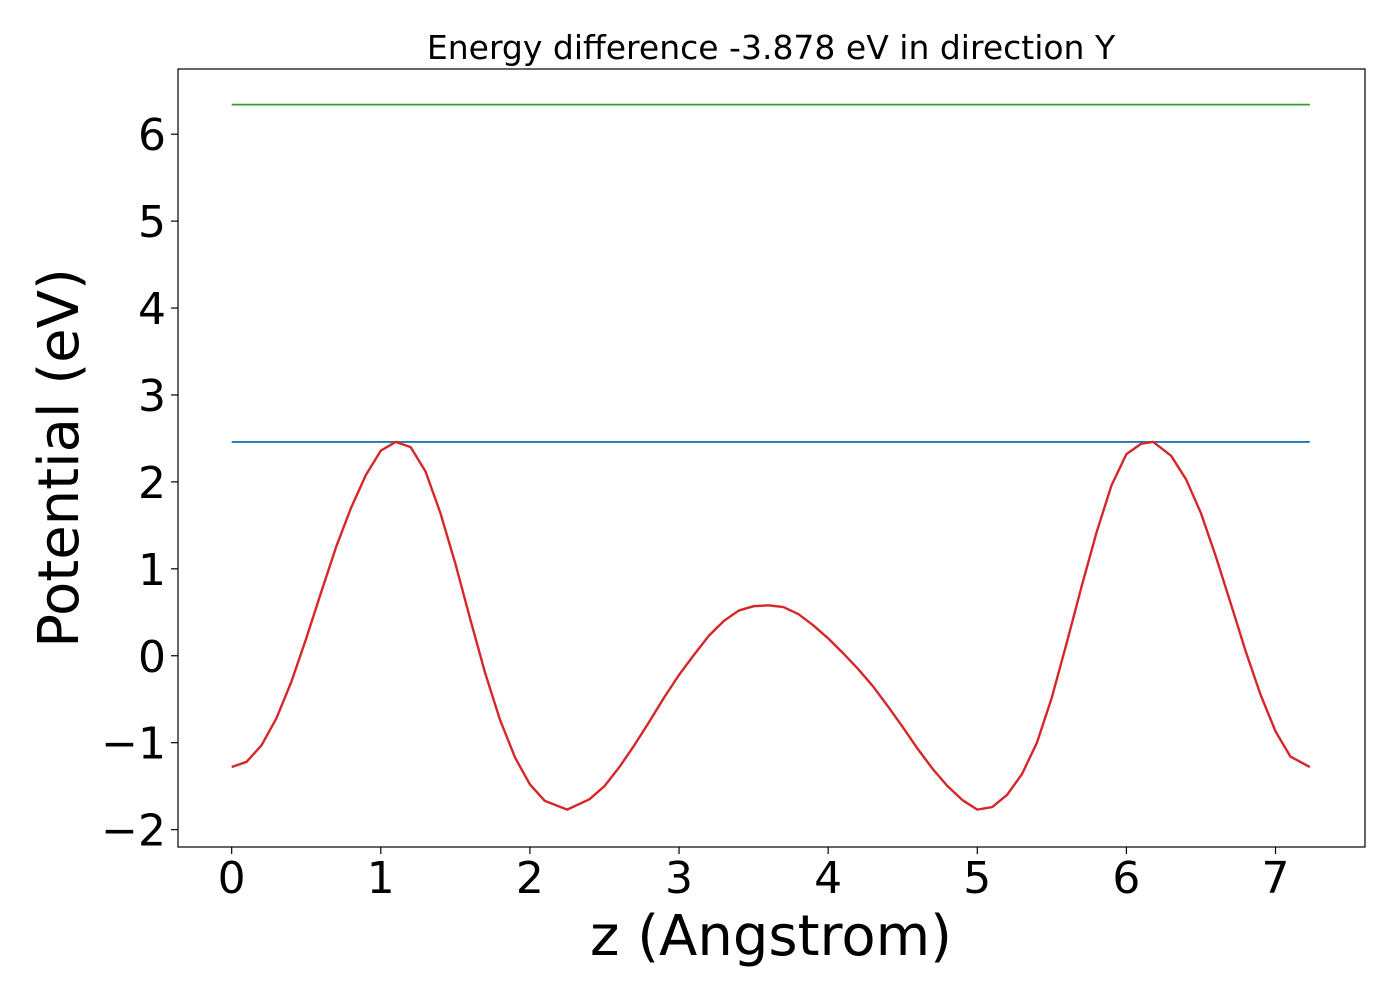 This screenshot has width=1400, height=1000. I want to click on x-tick-label: 3, so click(679, 878).